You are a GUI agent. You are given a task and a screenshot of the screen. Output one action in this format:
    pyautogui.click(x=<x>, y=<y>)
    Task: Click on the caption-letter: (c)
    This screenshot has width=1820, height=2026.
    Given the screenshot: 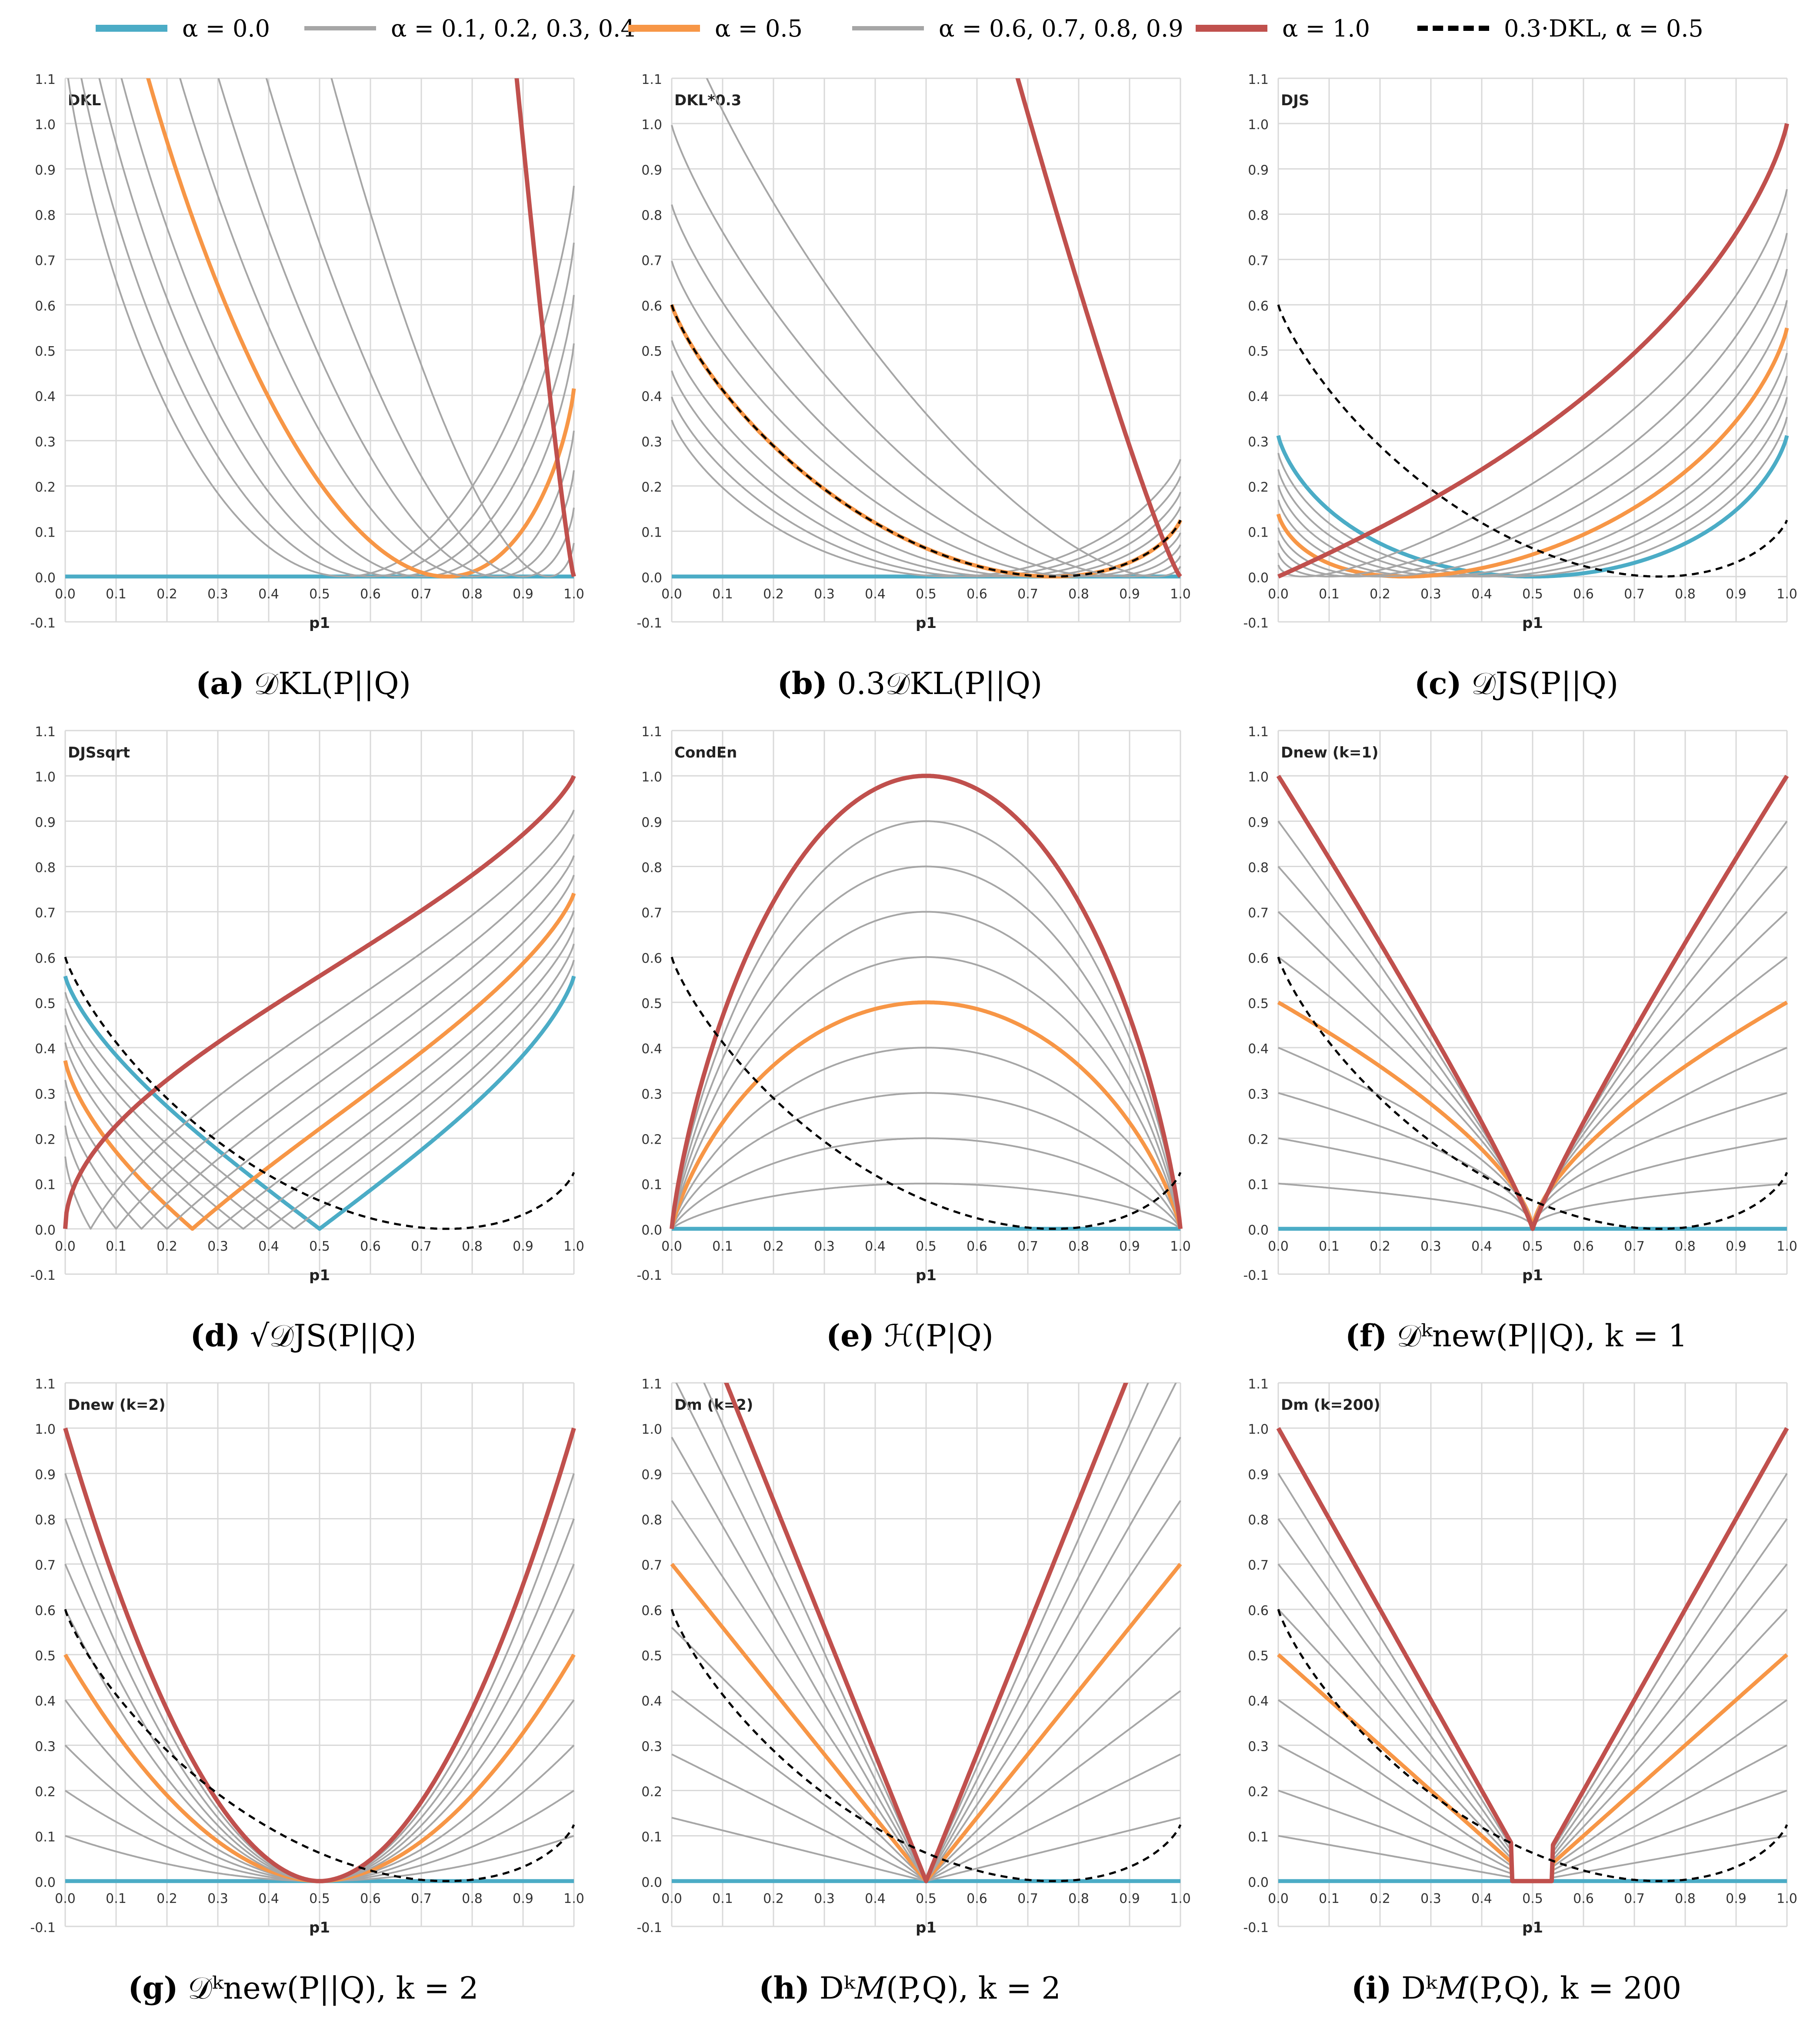 What is the action you would take?
    pyautogui.click(x=1438, y=683)
    